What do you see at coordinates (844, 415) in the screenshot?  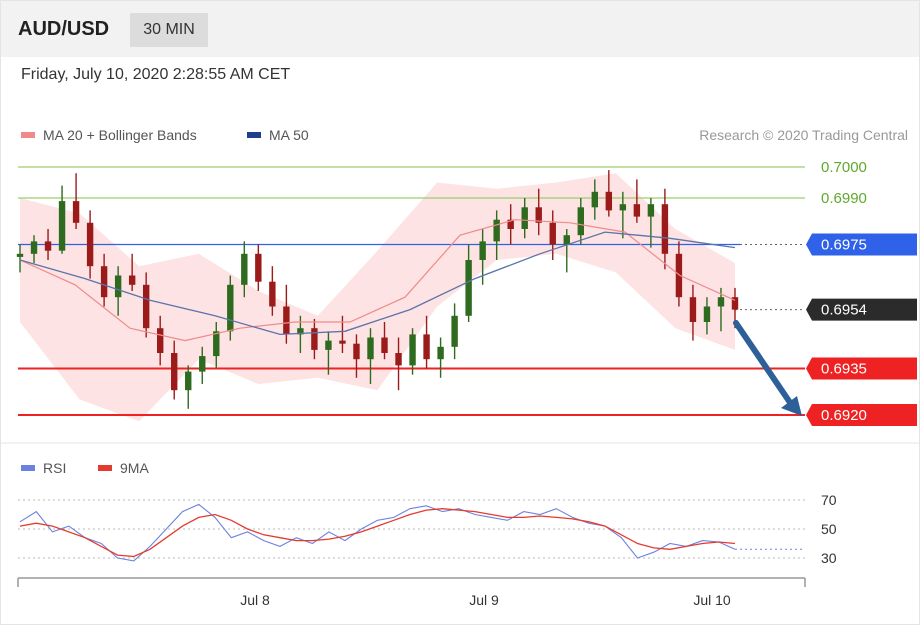 I see `level-tag-0.6920: 0.6920` at bounding box center [844, 415].